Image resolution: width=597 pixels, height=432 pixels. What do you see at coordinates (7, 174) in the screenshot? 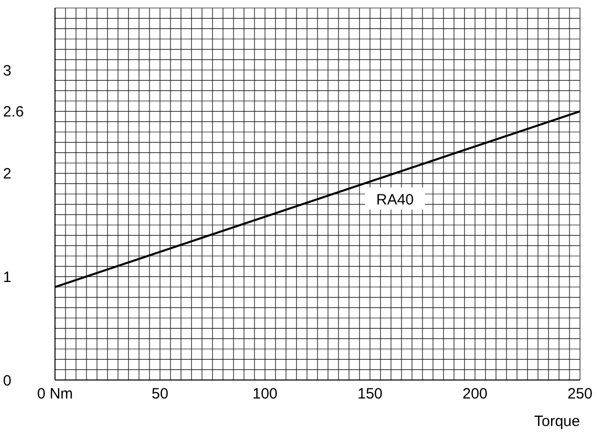
I see `y-tick-label: 2` at bounding box center [7, 174].